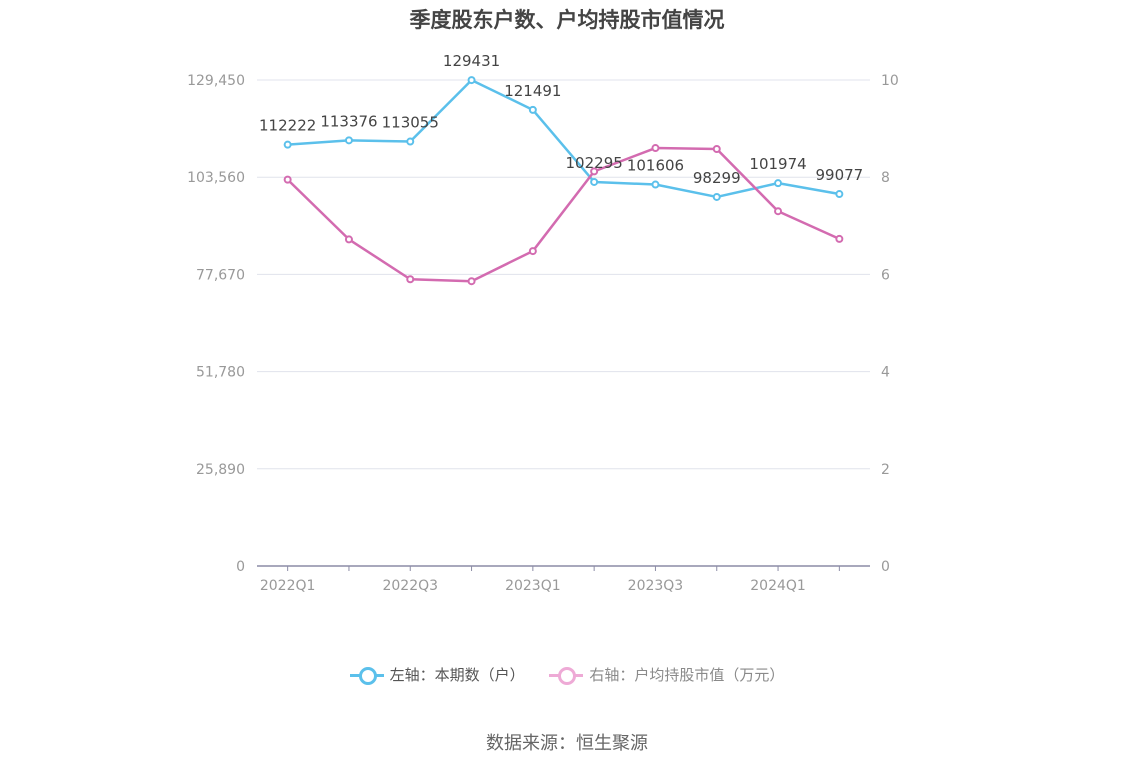  Describe the element at coordinates (410, 586) in the screenshot. I see `x-axis-tick-label: 2022Q3` at that location.